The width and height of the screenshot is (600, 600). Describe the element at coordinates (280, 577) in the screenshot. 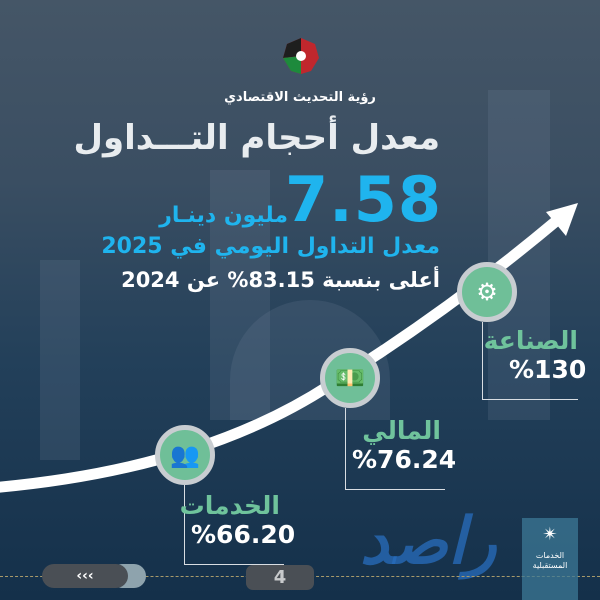

I see `page-number: 4` at that location.